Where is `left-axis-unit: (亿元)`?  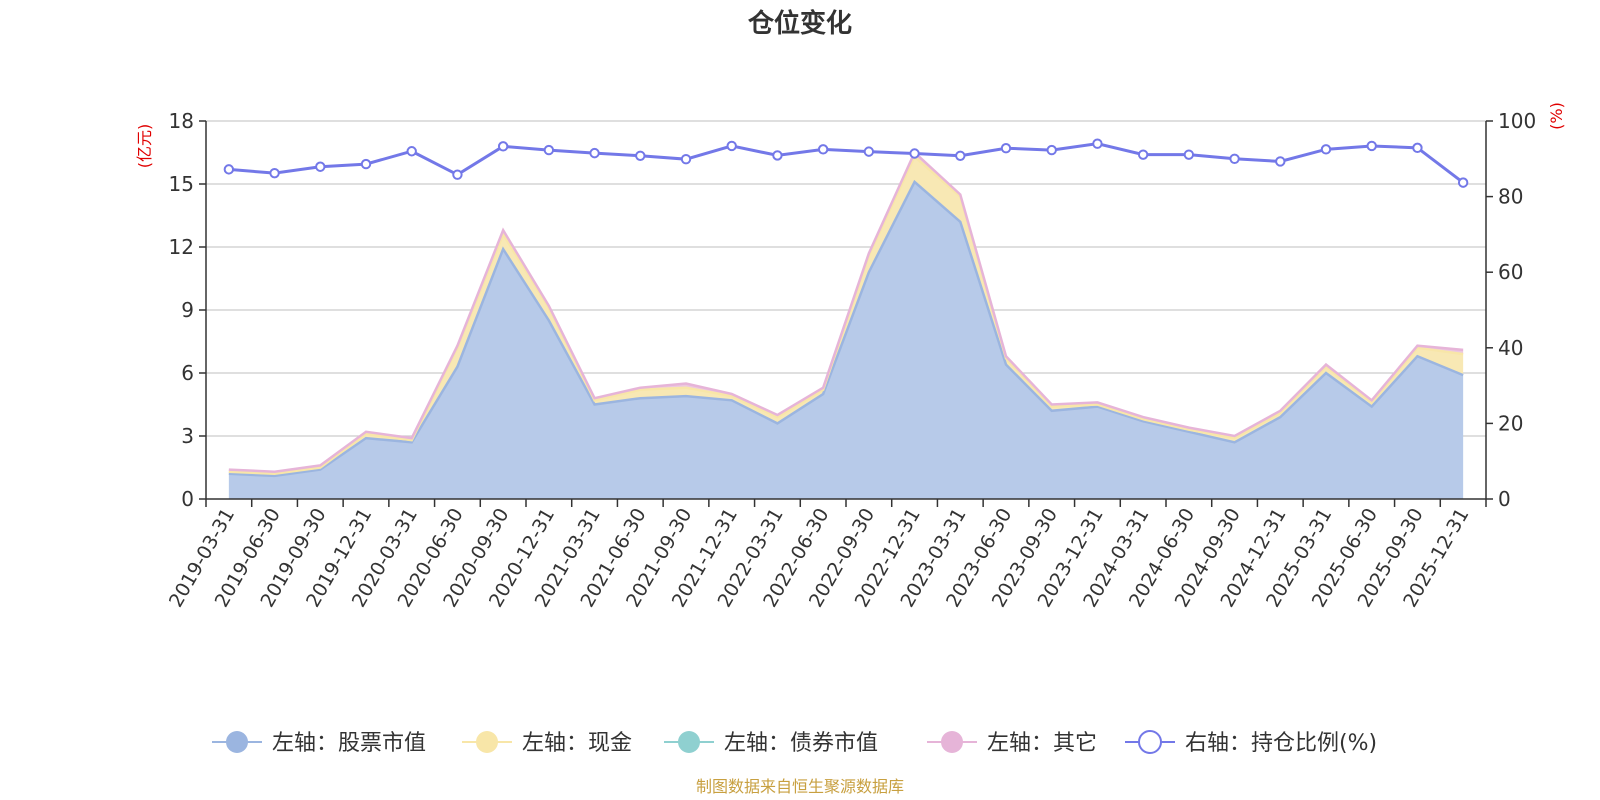
left-axis-unit: (亿元) is located at coordinates (144, 146).